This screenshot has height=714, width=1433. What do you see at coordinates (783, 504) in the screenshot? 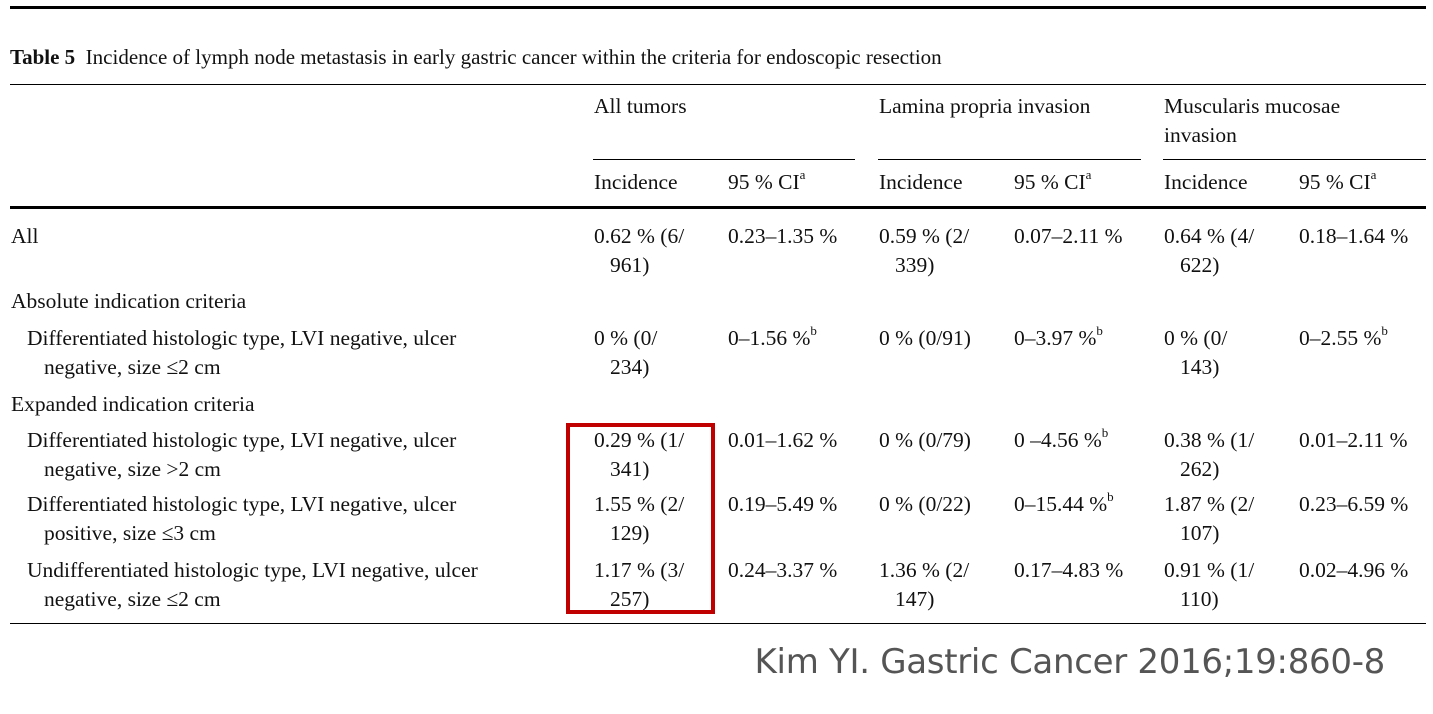
I see `cell-exp2-ci-1: 0.19–5.49 %` at bounding box center [783, 504].